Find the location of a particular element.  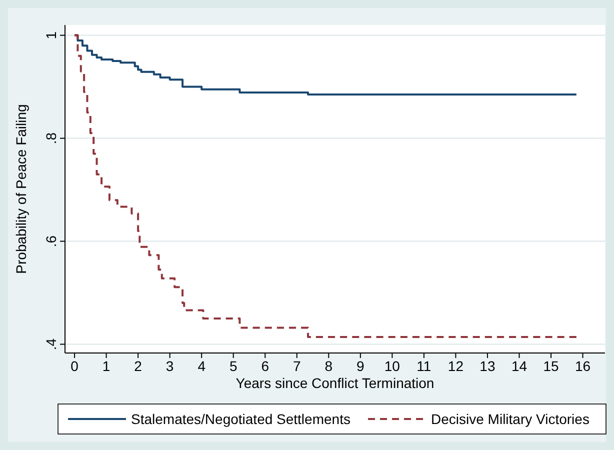

x-tick-label: 3 is located at coordinates (170, 366).